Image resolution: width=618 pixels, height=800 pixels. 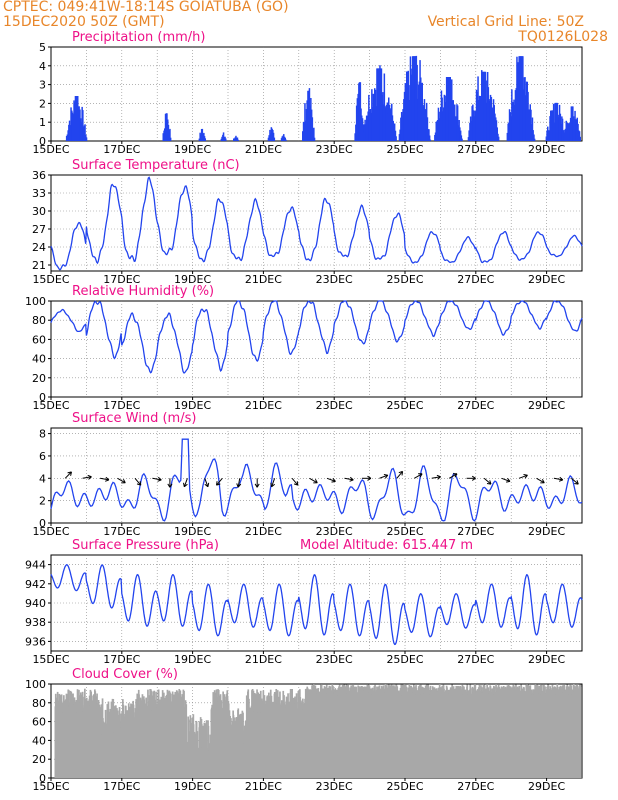 I want to click on wind-speed-line, so click(x=316, y=480).